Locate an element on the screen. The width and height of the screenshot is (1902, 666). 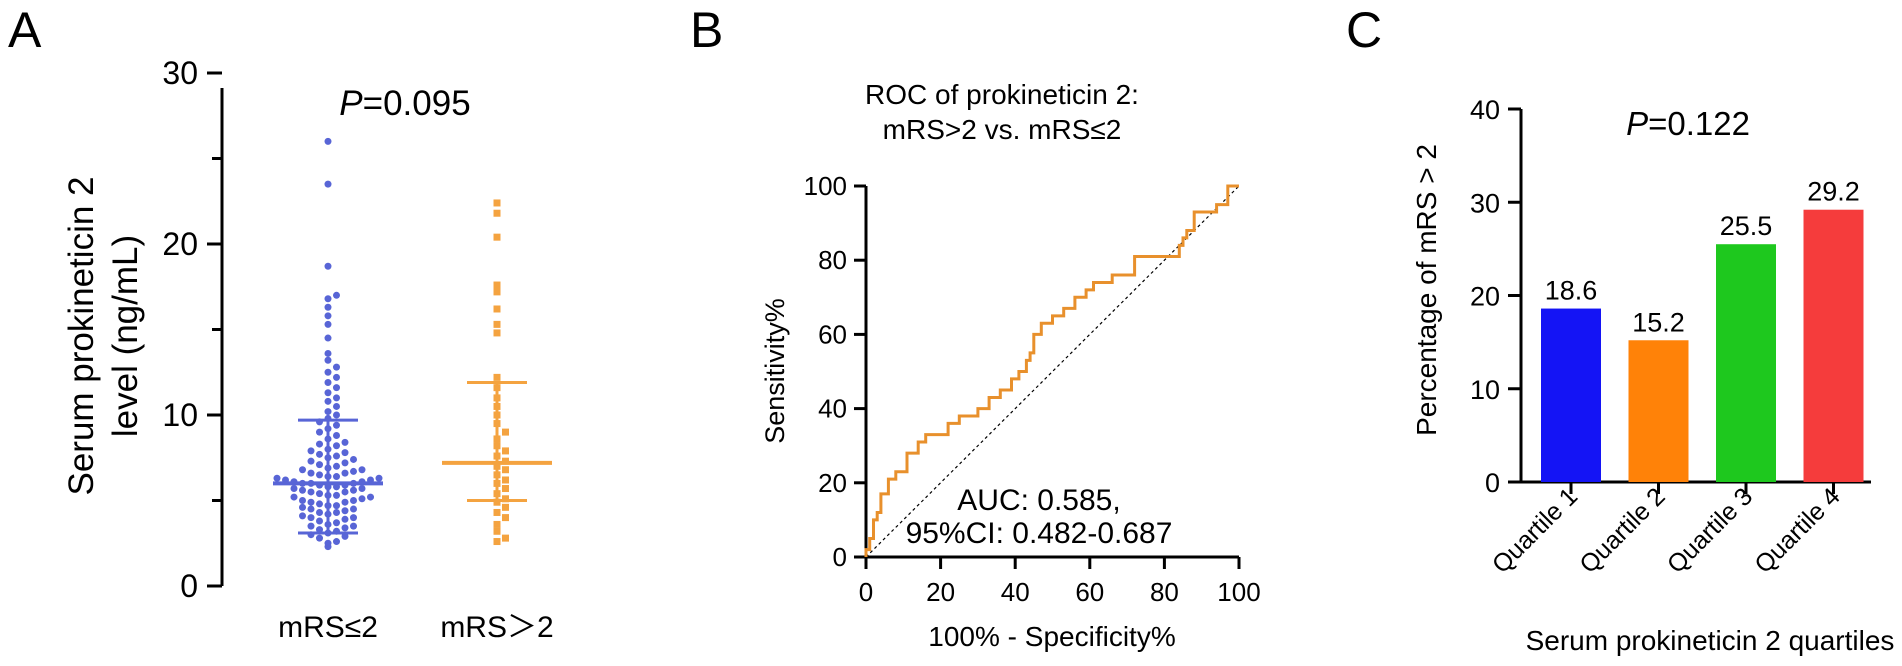
panel-b-reference-line is located at coordinates (1052, 371).